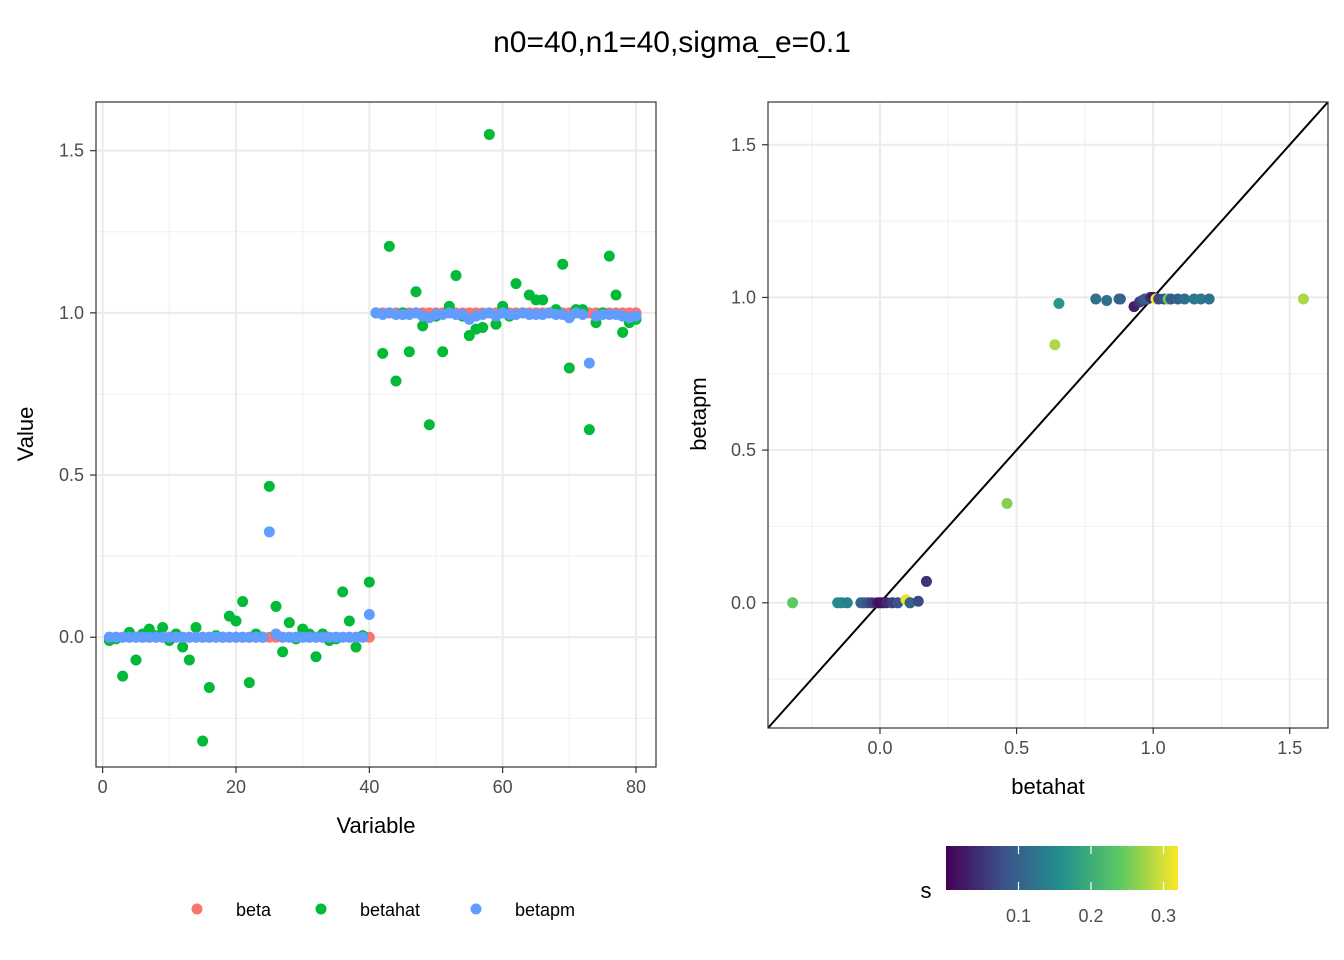  What do you see at coordinates (1047, 786) in the screenshot?
I see `right-x-axis-label: betahat` at bounding box center [1047, 786].